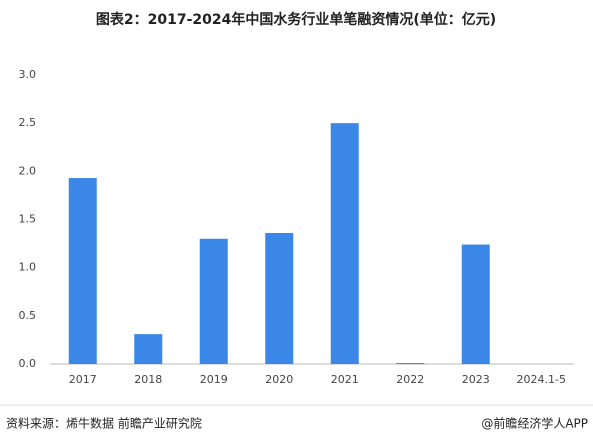 This screenshot has width=593, height=444. Describe the element at coordinates (28, 74) in the screenshot. I see `y-tick-label: 3.0` at that location.